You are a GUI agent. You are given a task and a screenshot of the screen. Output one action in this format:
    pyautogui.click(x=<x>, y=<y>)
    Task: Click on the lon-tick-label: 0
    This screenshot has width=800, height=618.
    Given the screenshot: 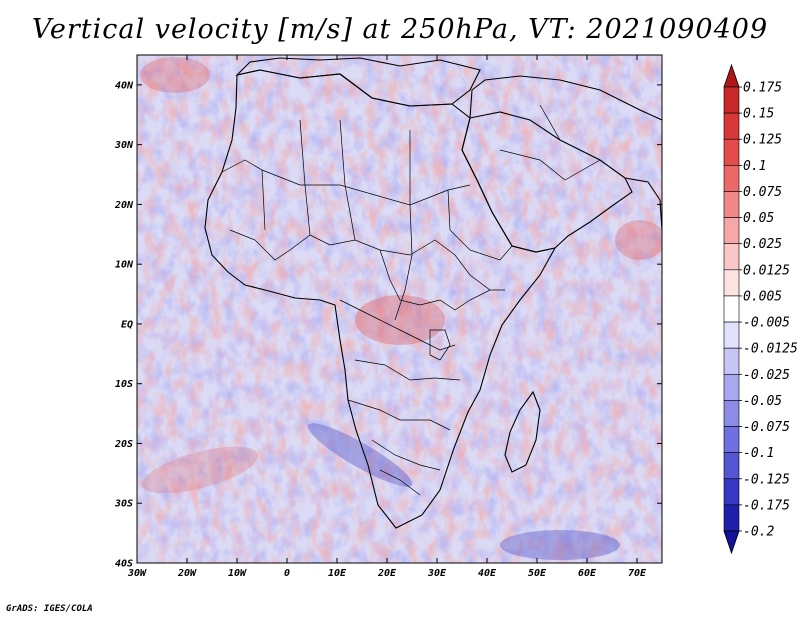 What is the action you would take?
    pyautogui.click(x=287, y=573)
    